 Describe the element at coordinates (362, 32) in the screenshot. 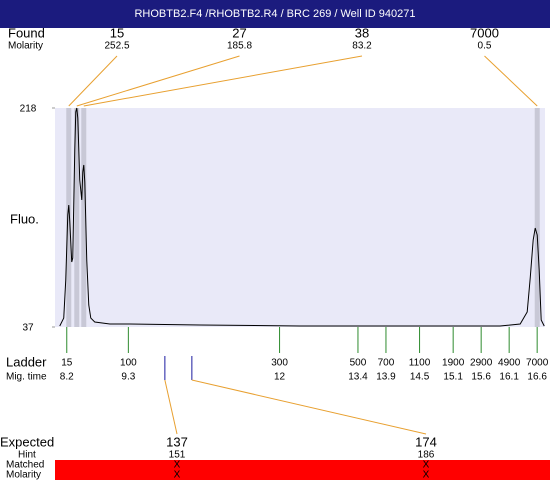

I see `found-size: 38` at that location.